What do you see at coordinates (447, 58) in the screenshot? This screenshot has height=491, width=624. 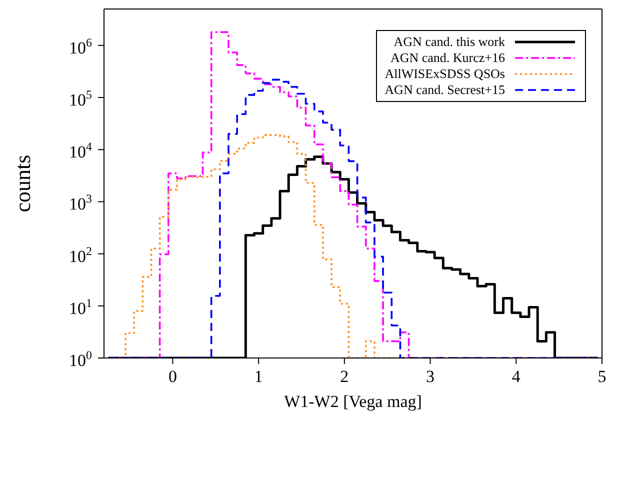 I see `legend-label: AGN cand. Kurcz+16` at bounding box center [447, 58].